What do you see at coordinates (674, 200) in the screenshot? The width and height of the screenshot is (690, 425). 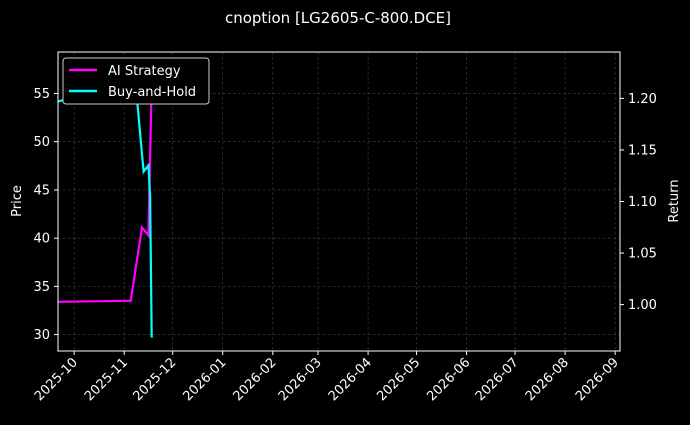 I see `right-axis-label: Return` at bounding box center [674, 200].